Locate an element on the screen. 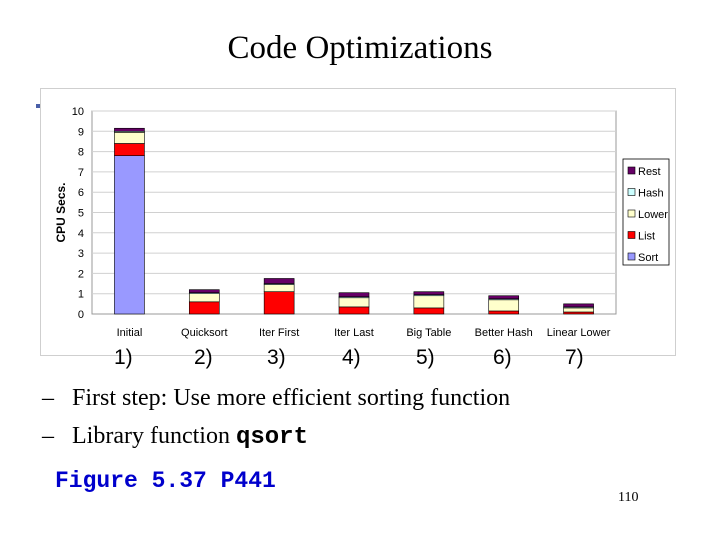 The width and height of the screenshot is (720, 540). step-label-6: 6) is located at coordinates (502, 357).